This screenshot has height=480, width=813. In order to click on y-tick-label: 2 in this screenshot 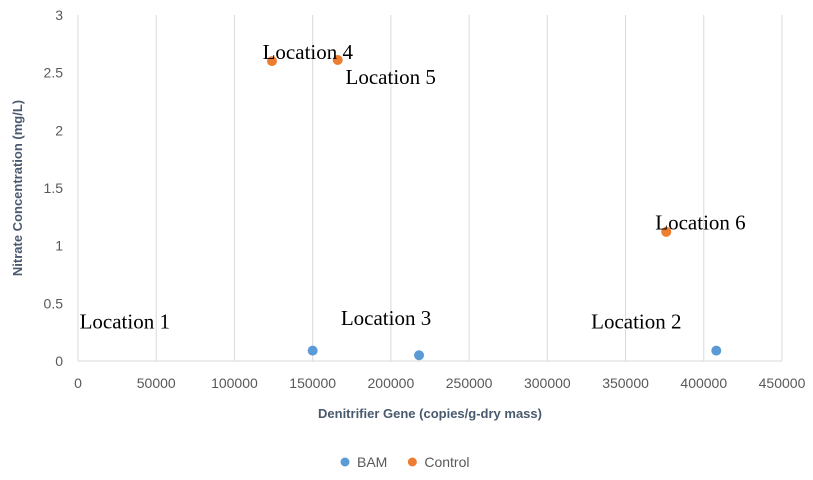, I will do `click(59, 130)`.